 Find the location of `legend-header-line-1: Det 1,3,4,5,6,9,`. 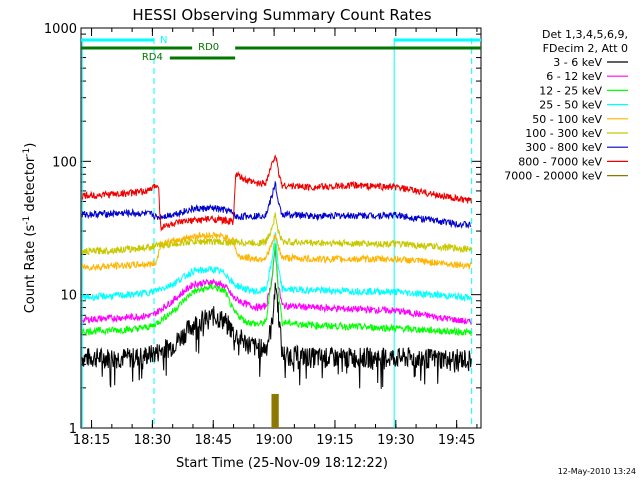

legend-header-line-1: Det 1,3,4,5,6,9, is located at coordinates (585, 34).